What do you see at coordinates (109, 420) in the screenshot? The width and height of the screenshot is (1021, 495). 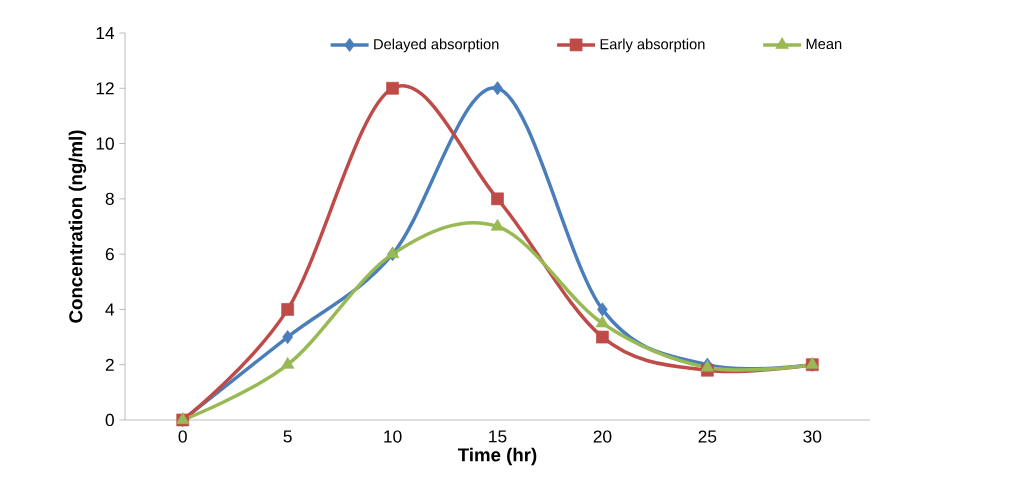 I see `y-tick-label: 0` at bounding box center [109, 420].